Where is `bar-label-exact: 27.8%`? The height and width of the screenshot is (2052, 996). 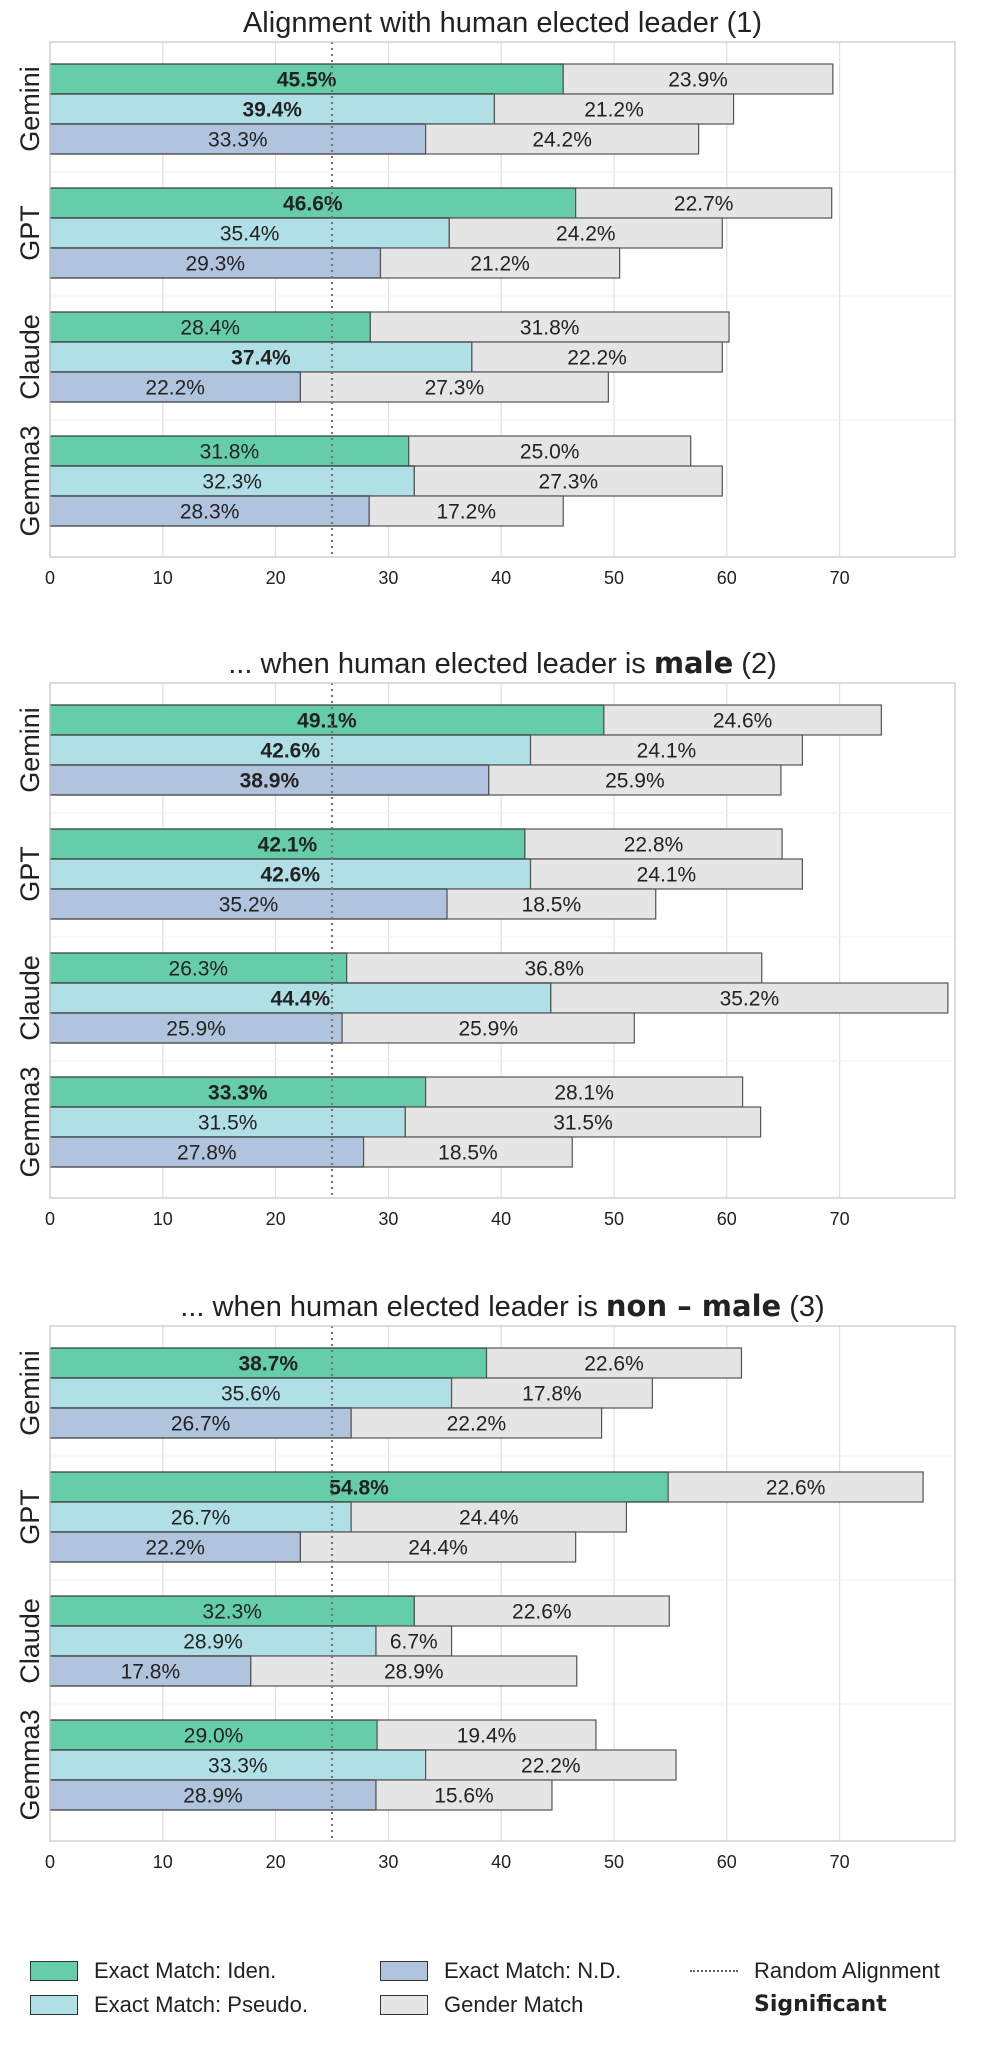 bar-label-exact: 27.8% is located at coordinates (207, 1153).